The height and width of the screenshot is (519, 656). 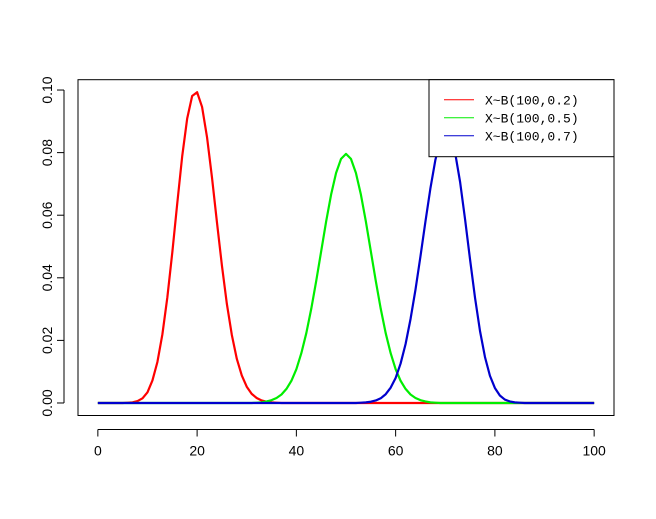 What do you see at coordinates (396, 451) in the screenshot?
I see `x-tick-label: 60` at bounding box center [396, 451].